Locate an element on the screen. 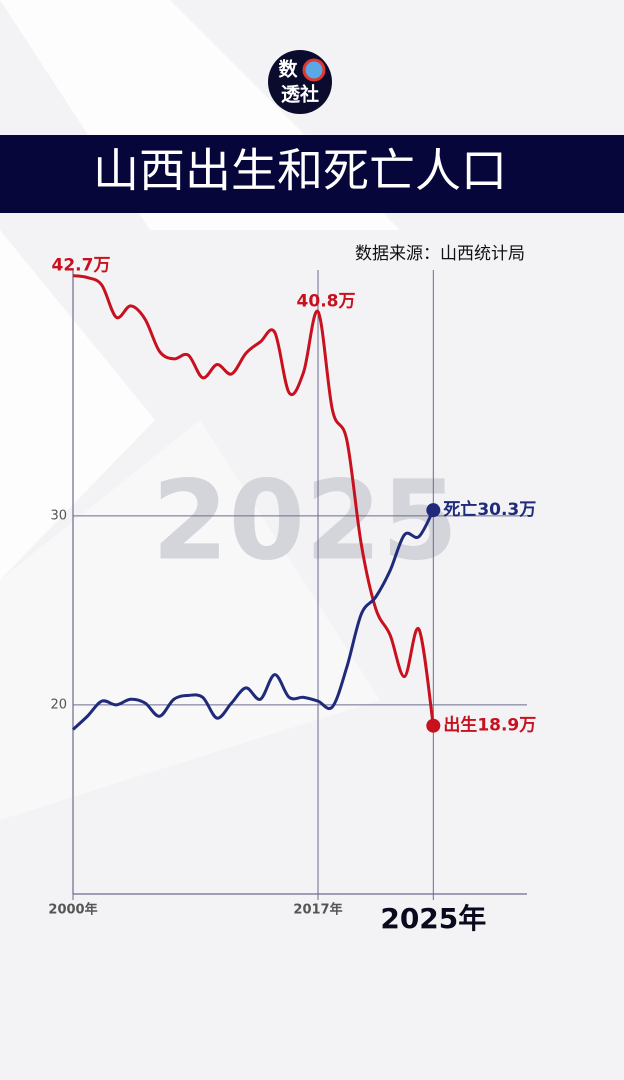  x-tick-label: 2025年 is located at coordinates (433, 918).